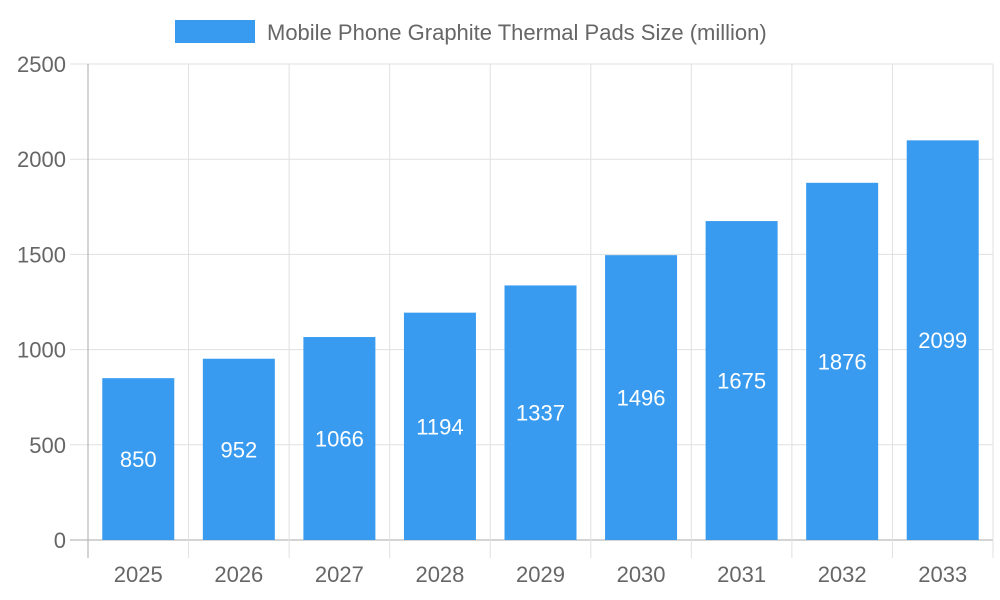 The width and height of the screenshot is (1000, 600). I want to click on bar-2029, so click(540, 412).